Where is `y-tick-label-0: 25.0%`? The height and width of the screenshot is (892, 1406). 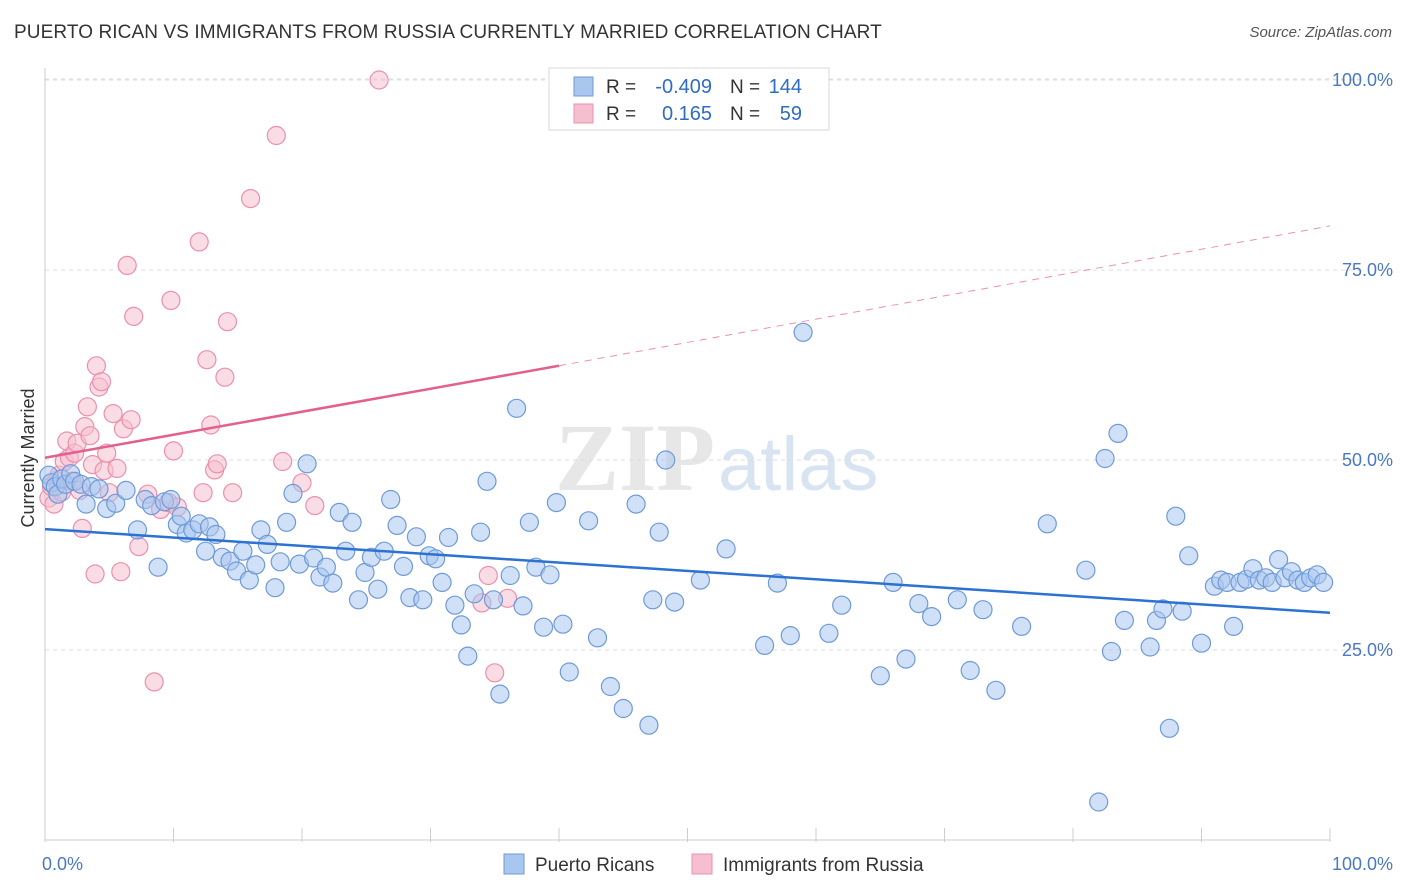
y-tick-label-0: 25.0% is located at coordinates (1367, 650).